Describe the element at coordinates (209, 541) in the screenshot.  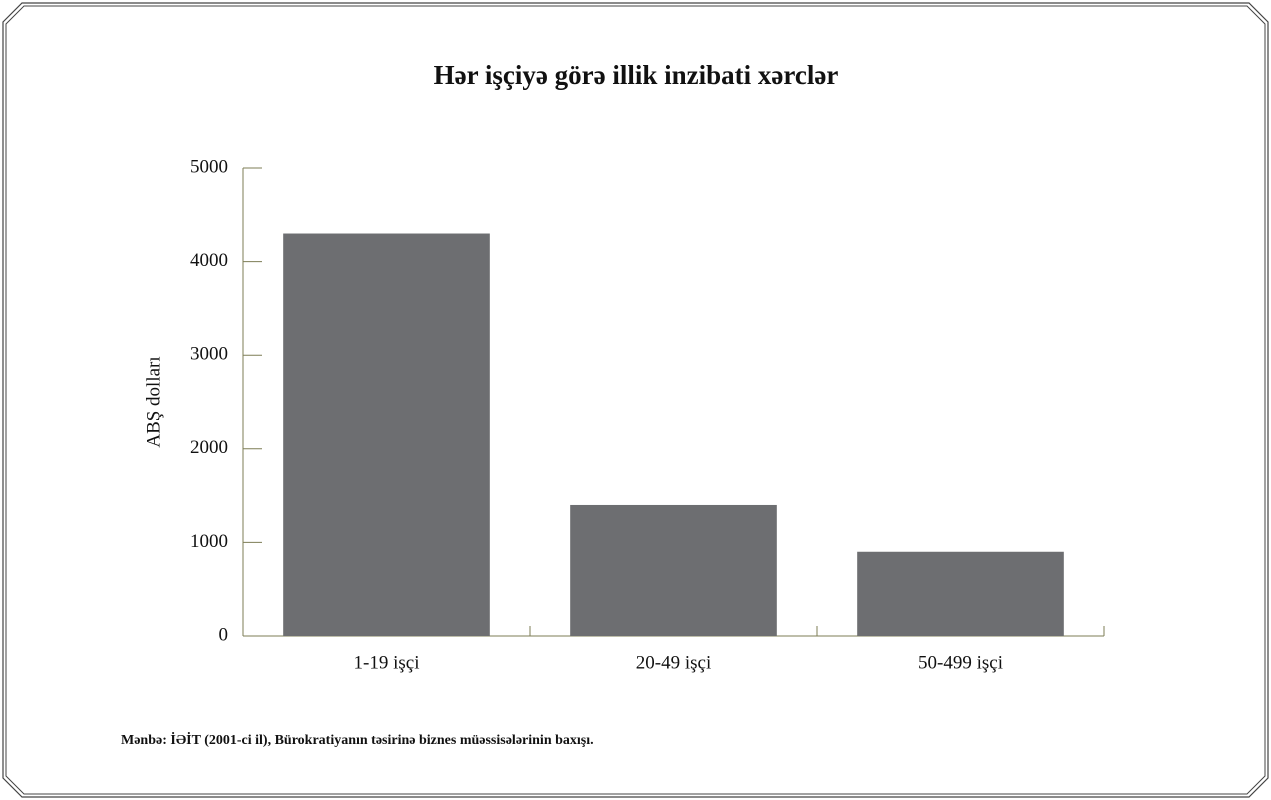
I see `y-tick-label: 1000` at that location.